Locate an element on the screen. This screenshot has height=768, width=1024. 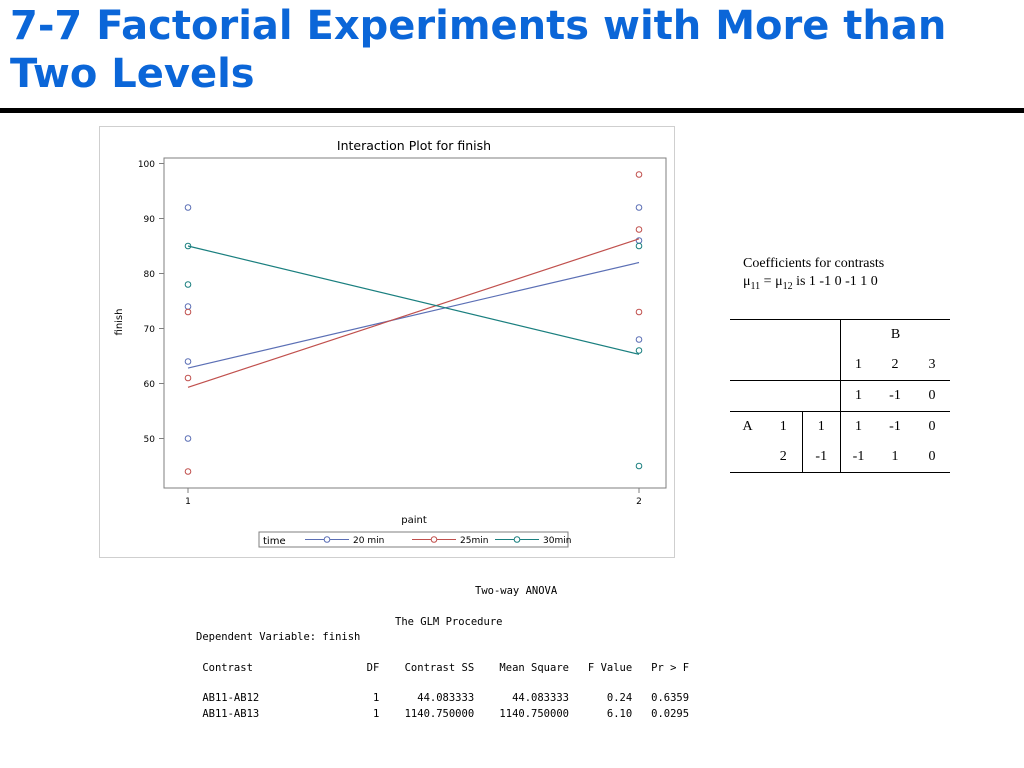
legend: time 20 min 25min 30min is located at coordinates (414, 539).